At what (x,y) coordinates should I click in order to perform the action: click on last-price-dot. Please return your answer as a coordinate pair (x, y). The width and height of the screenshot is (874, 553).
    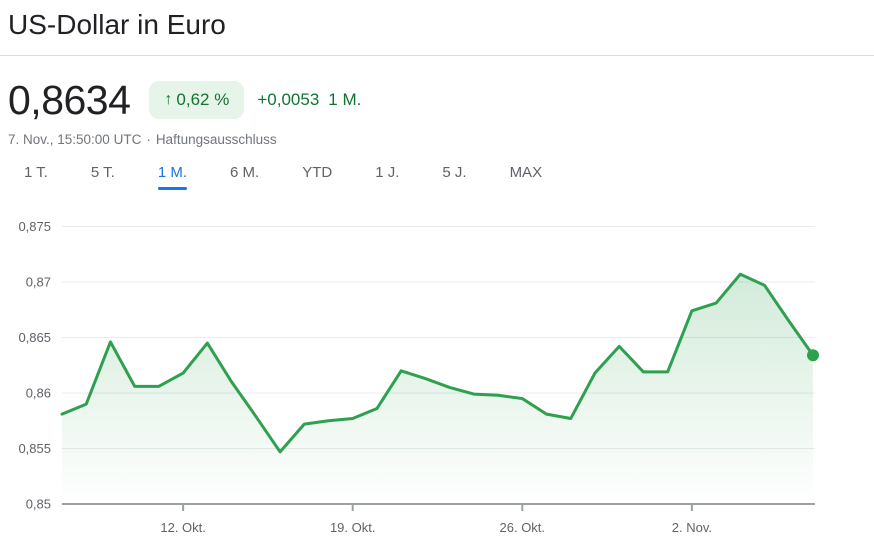
    Looking at the image, I should click on (813, 355).